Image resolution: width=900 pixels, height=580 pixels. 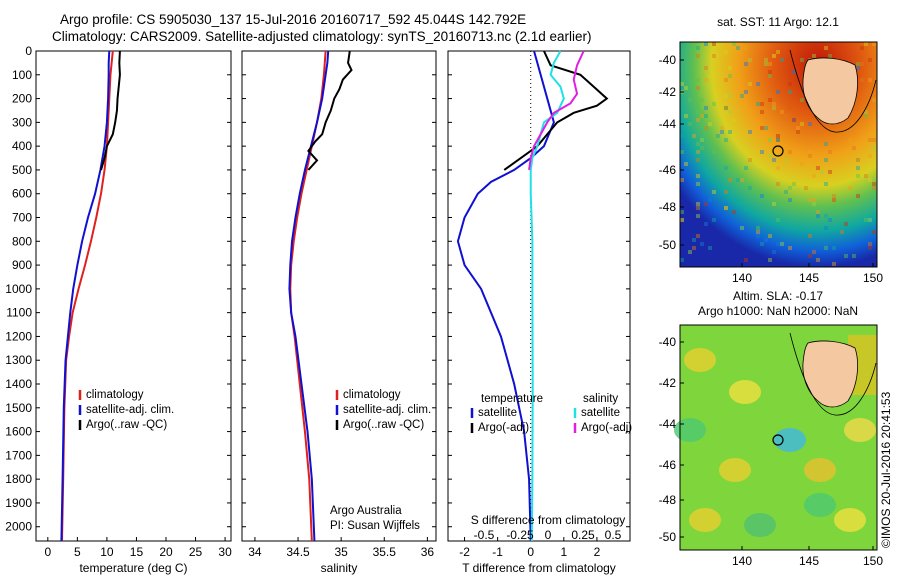 I want to click on y-tick-label: 1100, so click(x=19, y=313).